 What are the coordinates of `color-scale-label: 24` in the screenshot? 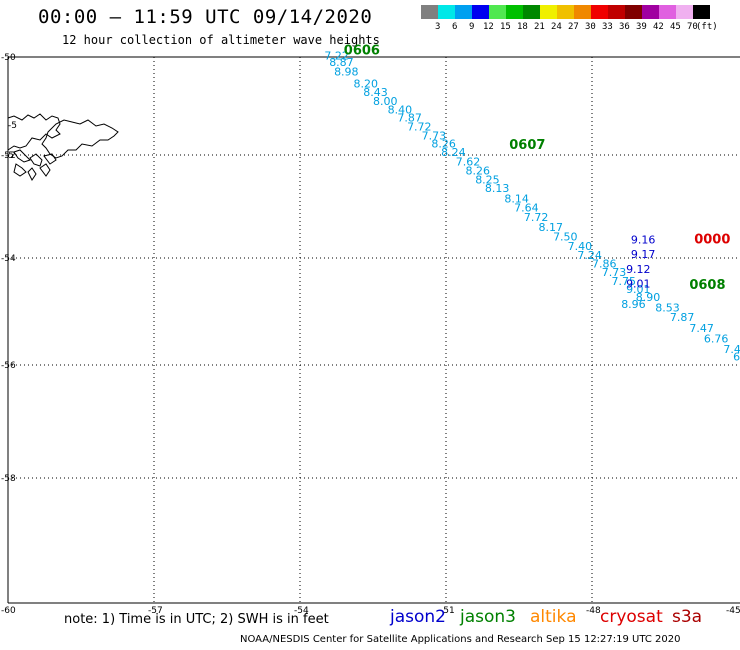 It's located at (556, 27).